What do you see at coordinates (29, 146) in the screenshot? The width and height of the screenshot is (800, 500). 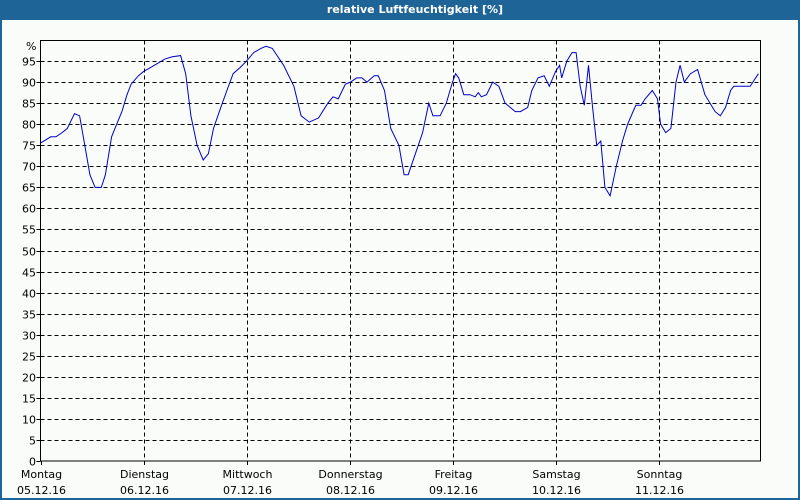 I see `y-tick-label: 75` at bounding box center [29, 146].